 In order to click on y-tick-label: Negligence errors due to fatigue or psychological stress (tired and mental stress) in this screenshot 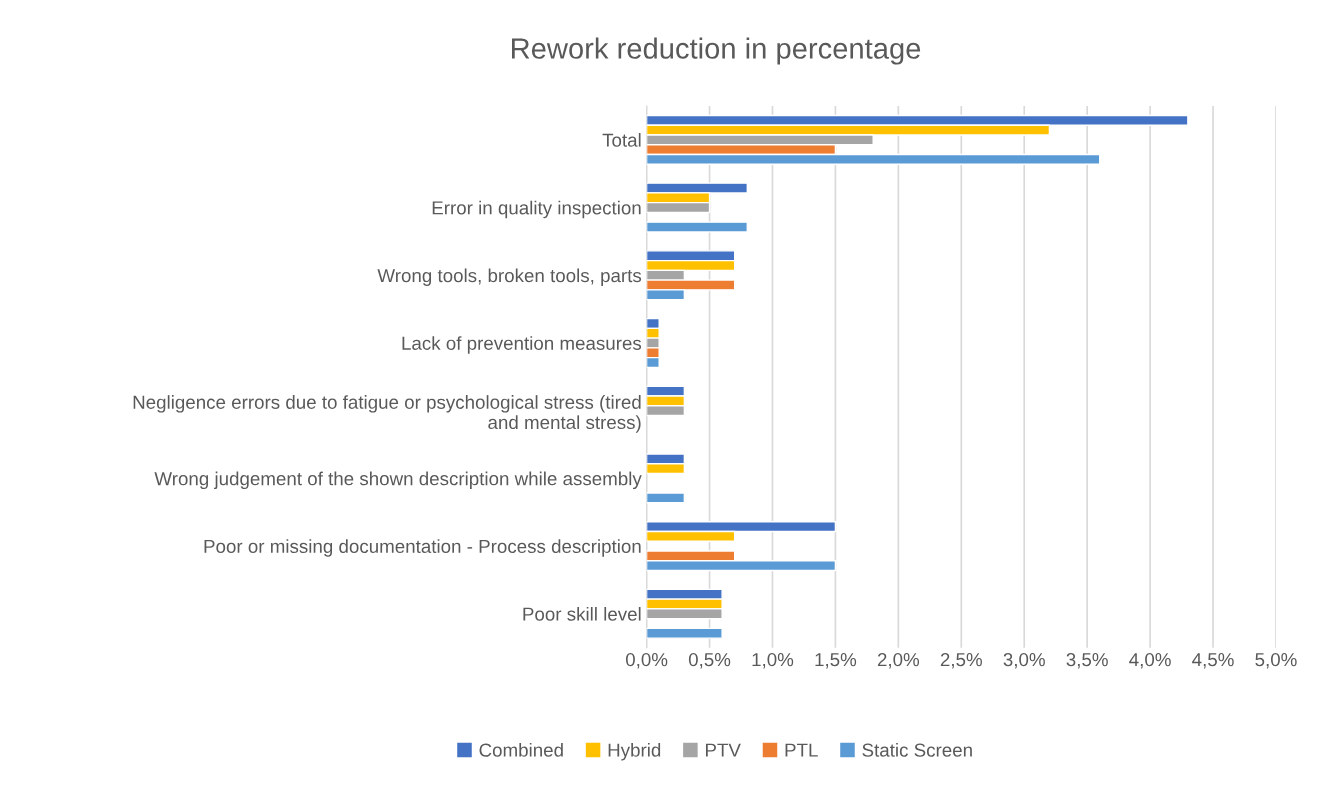, I will do `click(387, 414)`.